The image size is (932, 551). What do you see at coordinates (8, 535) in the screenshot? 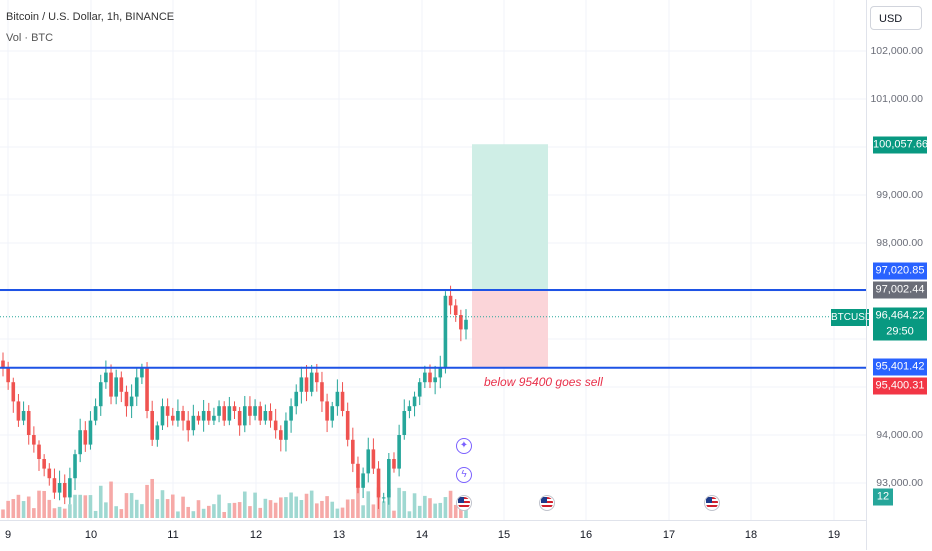
I see `time-tick: 9` at bounding box center [8, 535].